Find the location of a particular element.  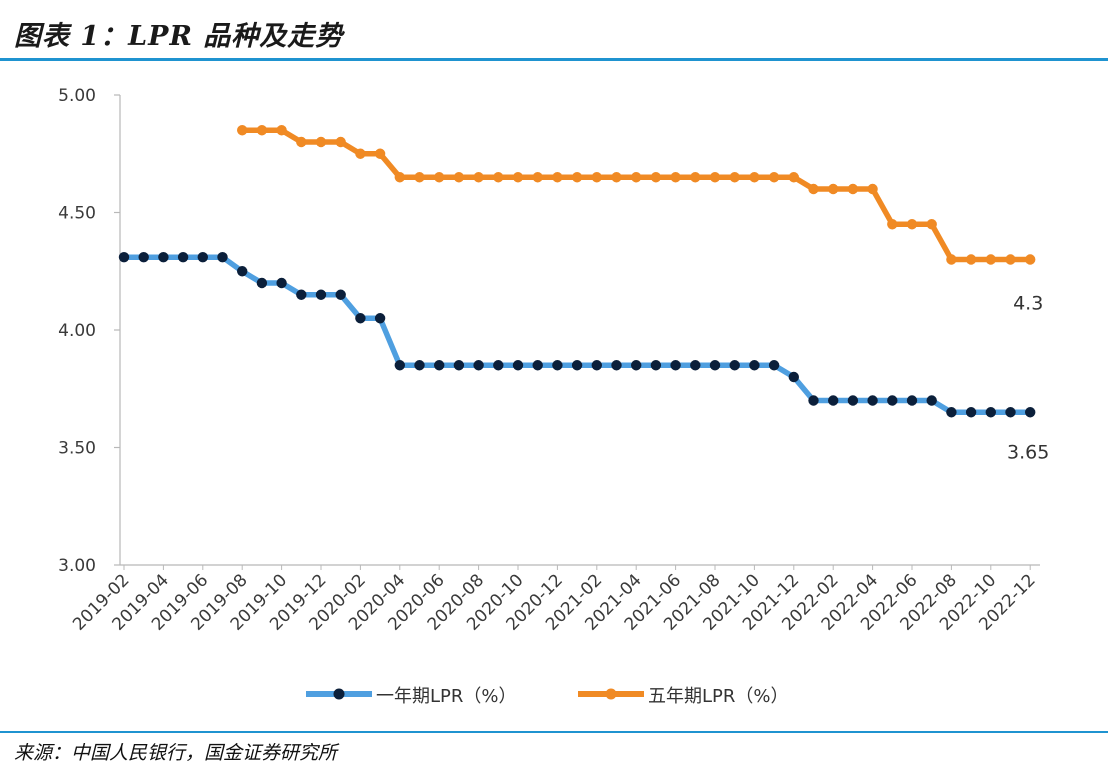

y-tick-label: 3.00 is located at coordinates (77, 566).